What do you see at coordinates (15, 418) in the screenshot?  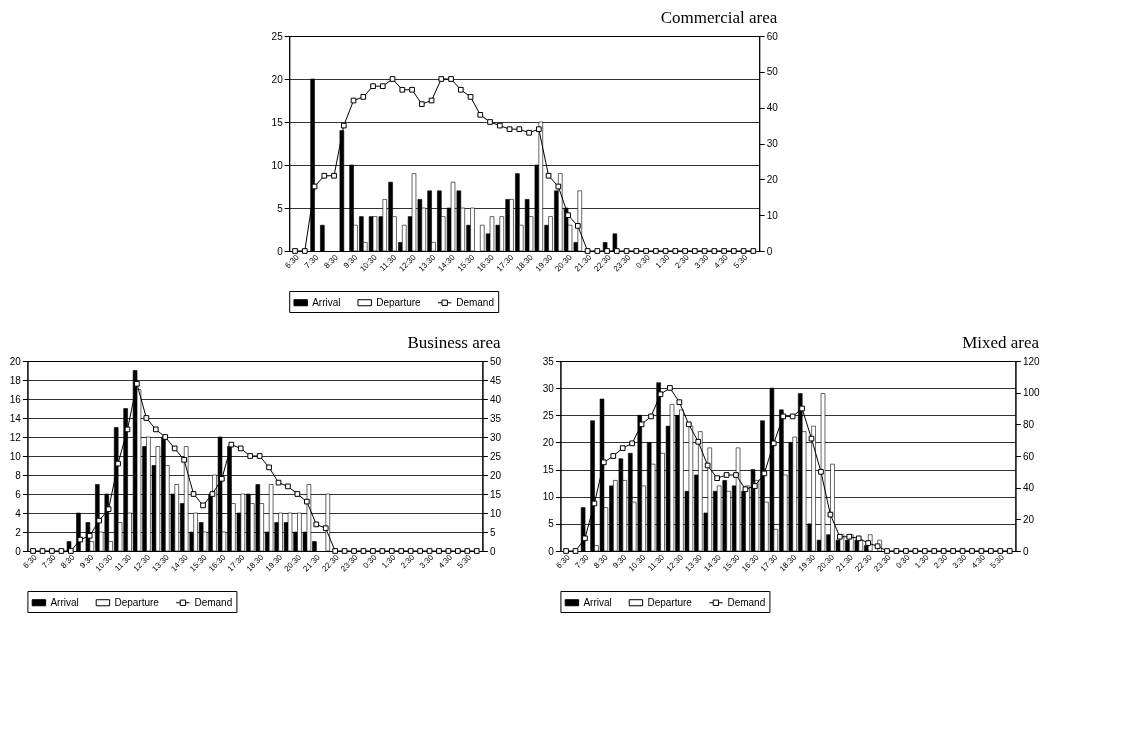 I see `y-tick-label: 14` at bounding box center [15, 418].